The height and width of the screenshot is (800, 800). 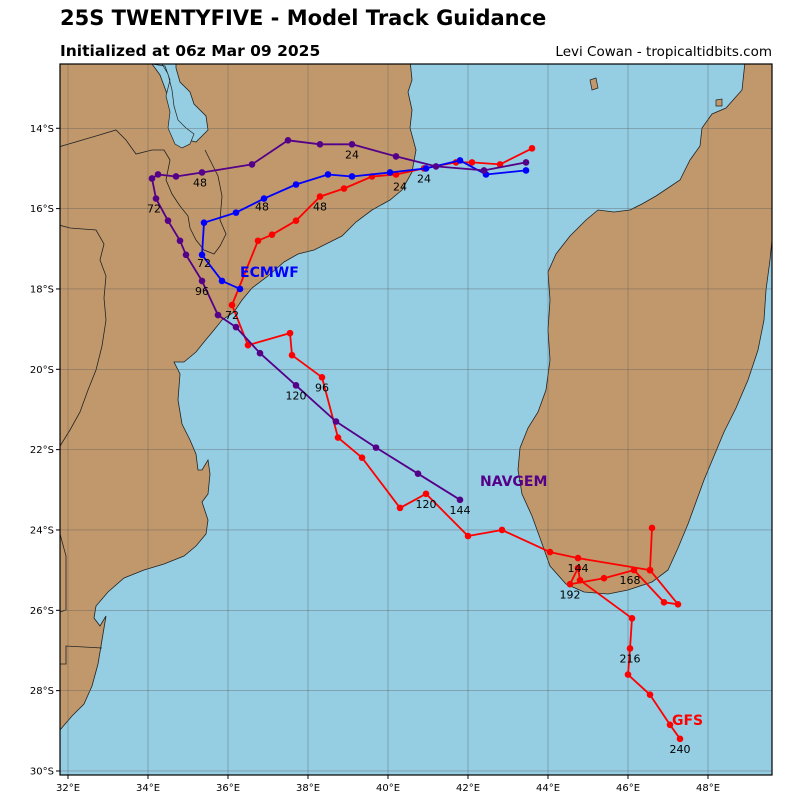 What do you see at coordinates (173, 106) in the screenshot?
I see `lake-malawi` at bounding box center [173, 106].